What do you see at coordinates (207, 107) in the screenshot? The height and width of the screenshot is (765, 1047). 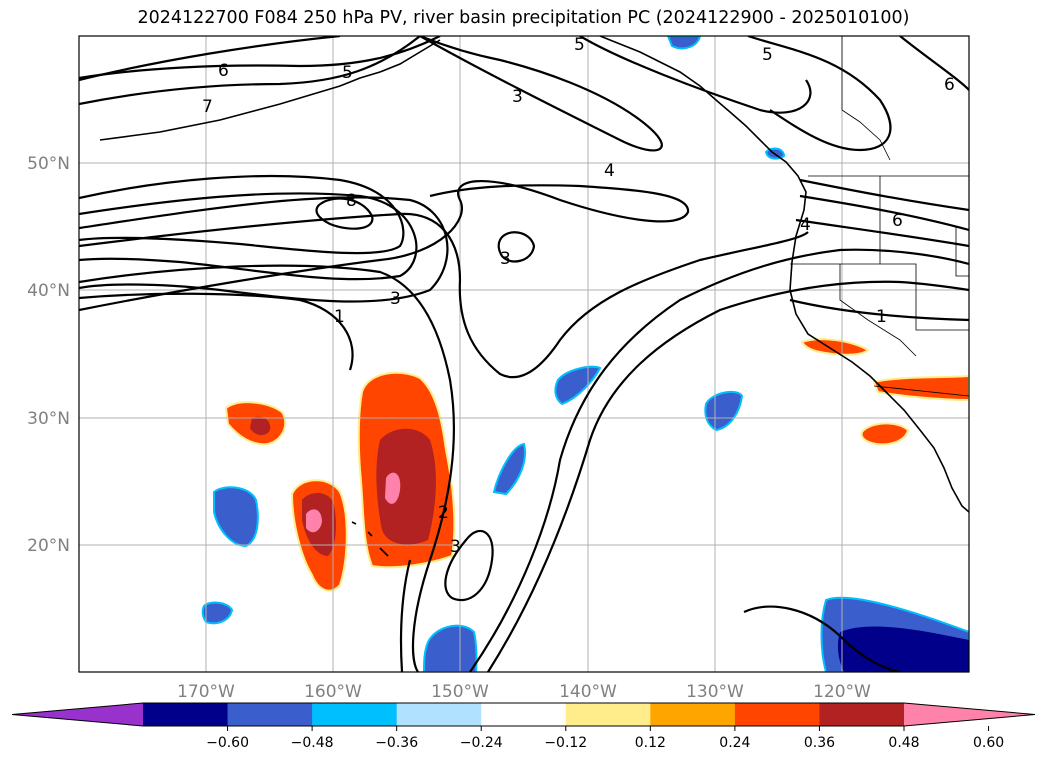 I see `contour-label: 7` at bounding box center [207, 107].